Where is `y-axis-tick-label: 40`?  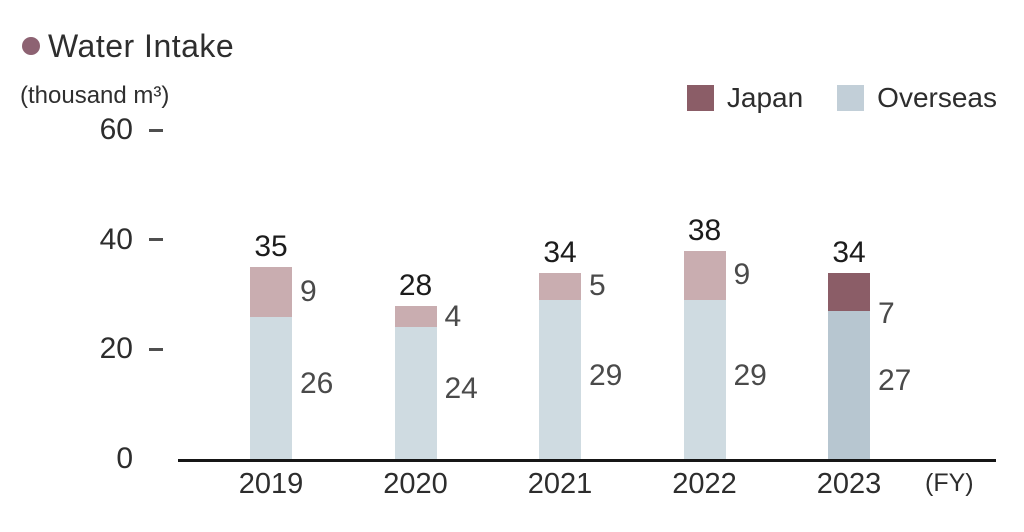
y-axis-tick-label: 40 is located at coordinates (116, 239).